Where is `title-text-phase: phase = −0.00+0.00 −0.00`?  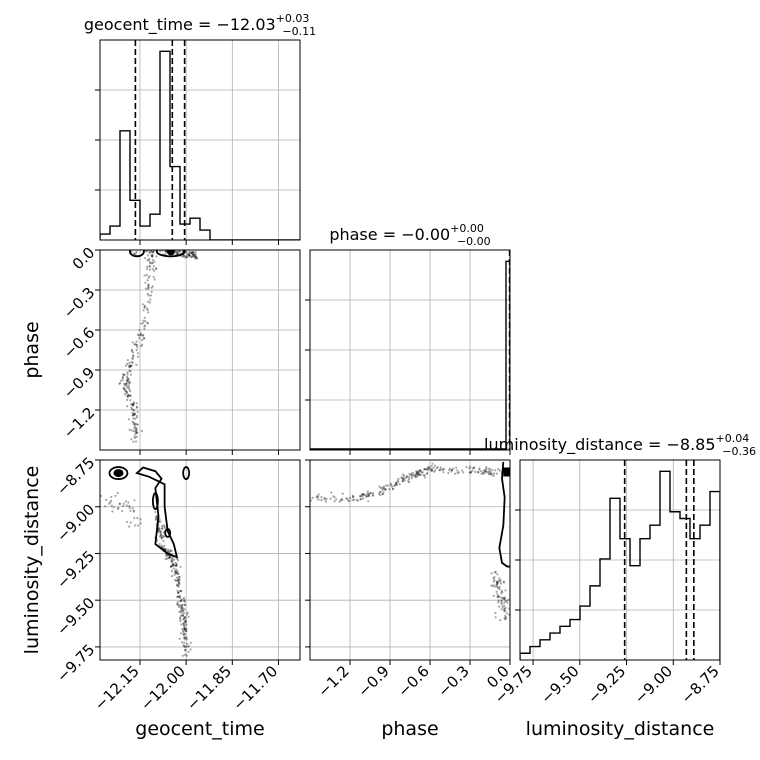
title-text-phase: phase = −0.00+0.00 −0.00 is located at coordinates (409, 235).